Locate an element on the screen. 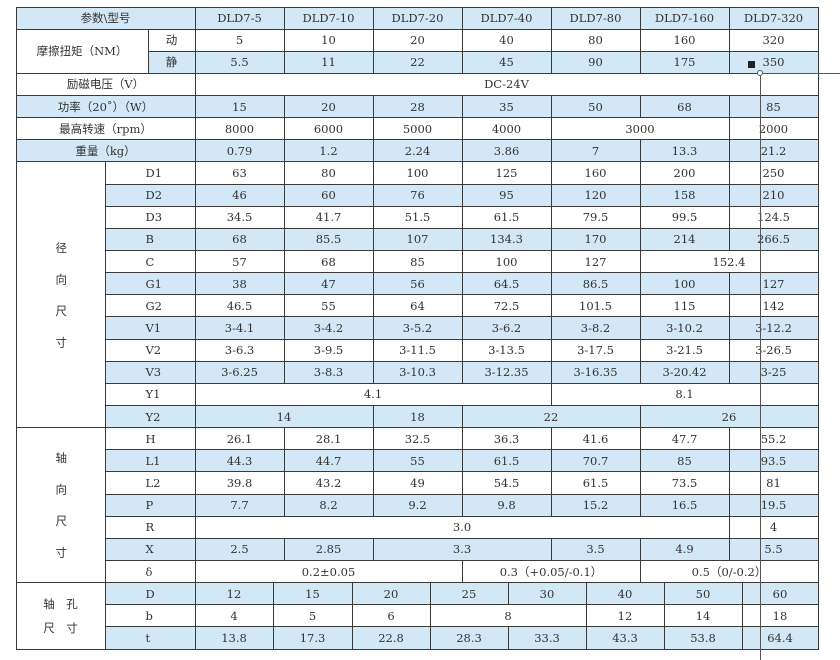  section-label-bore: 轴 孔尺 寸 is located at coordinates (60, 616).